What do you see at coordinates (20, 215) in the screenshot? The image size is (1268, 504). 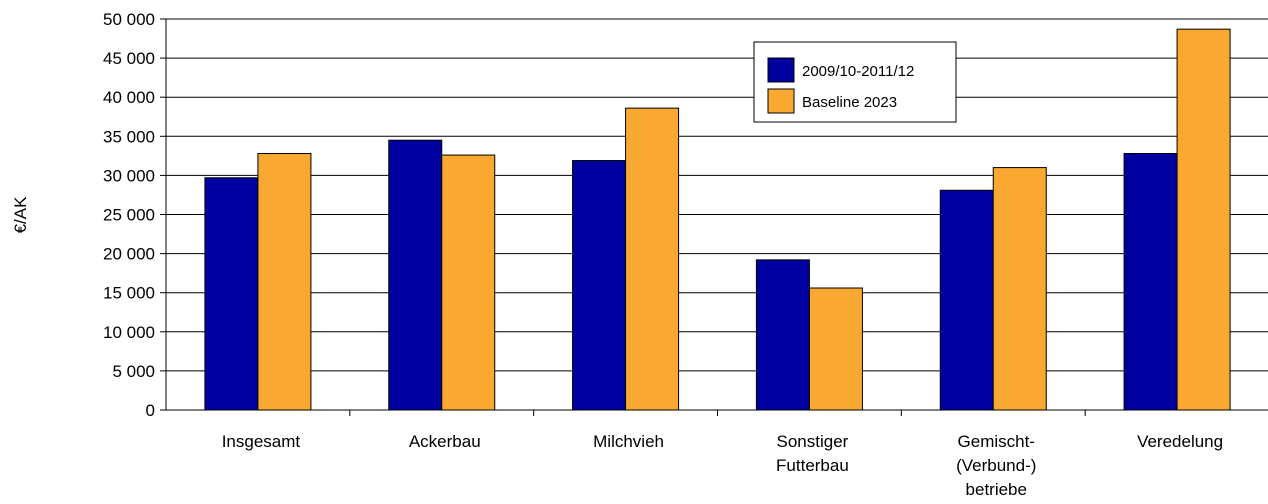 I see `y-axis-label: €/AK` at bounding box center [20, 215].